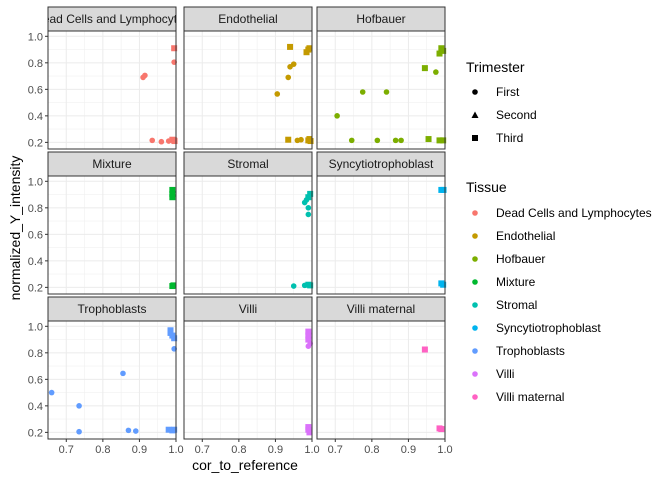 The width and height of the screenshot is (672, 480). I want to click on facet-title: Endothelial, so click(247, 19).